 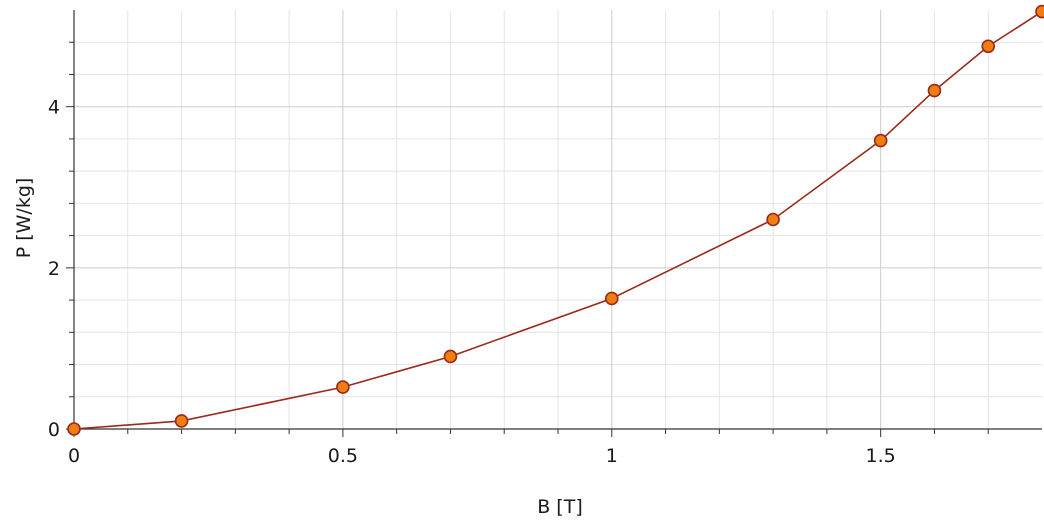 I want to click on y-tick-label: 2, so click(x=54, y=269).